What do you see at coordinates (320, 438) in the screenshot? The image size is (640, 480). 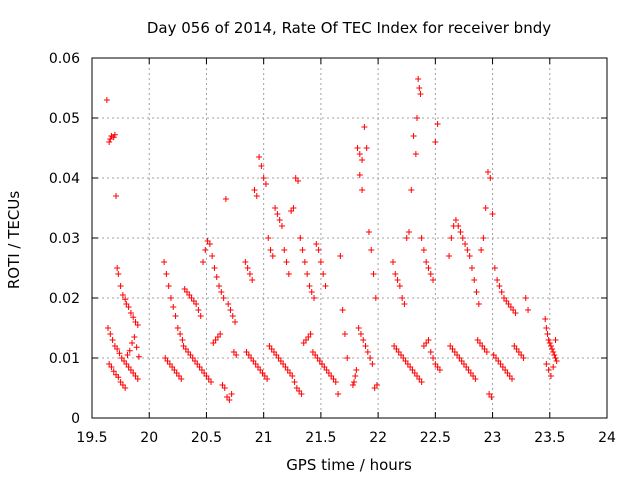 I see `x-tick-label: 21.5` at bounding box center [320, 438].